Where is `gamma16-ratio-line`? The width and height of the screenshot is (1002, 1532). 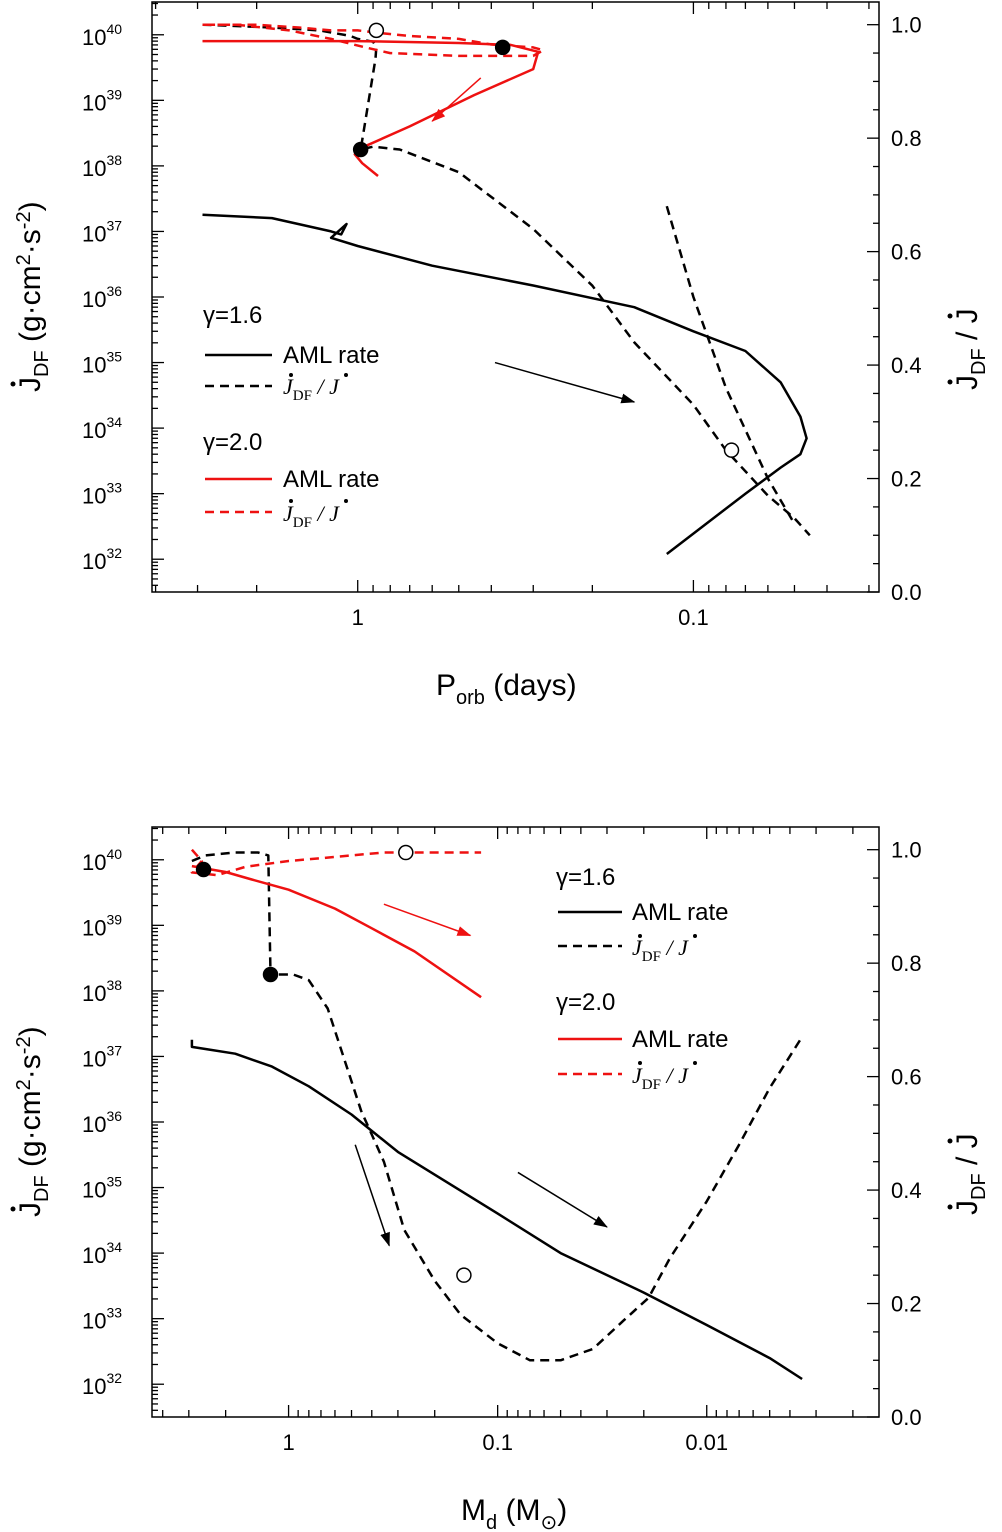 gamma16-ratio-line is located at coordinates (730, 365).